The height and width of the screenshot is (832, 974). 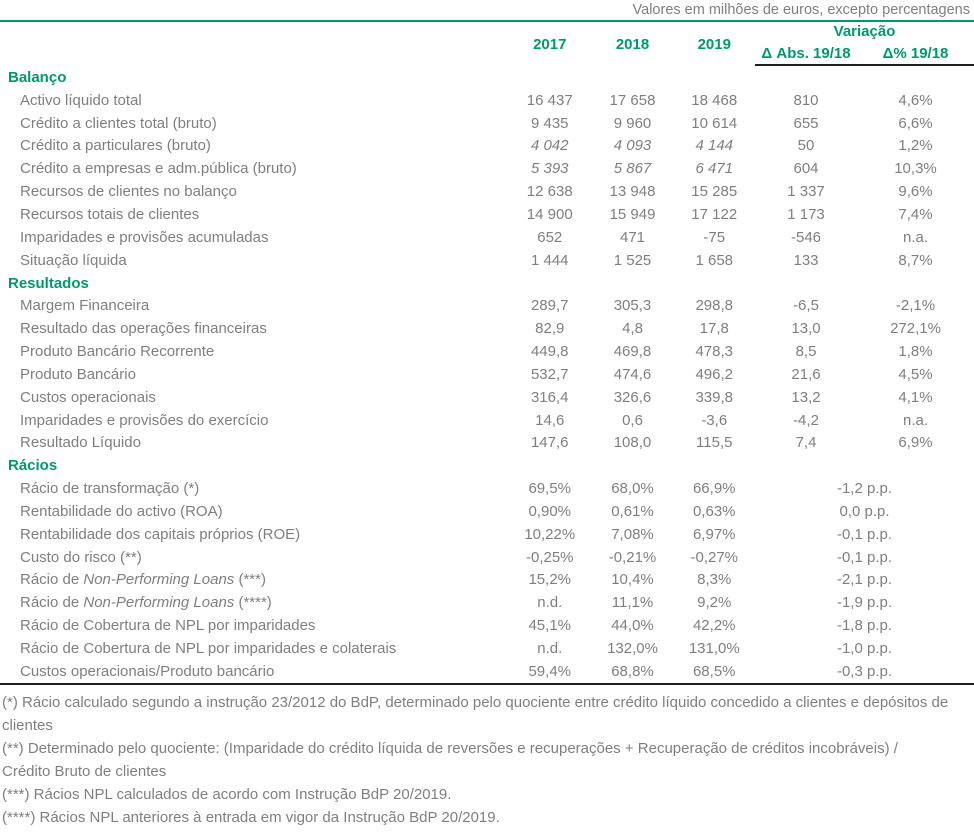 What do you see at coordinates (632, 237) in the screenshot?
I see `value-2018: 471` at bounding box center [632, 237].